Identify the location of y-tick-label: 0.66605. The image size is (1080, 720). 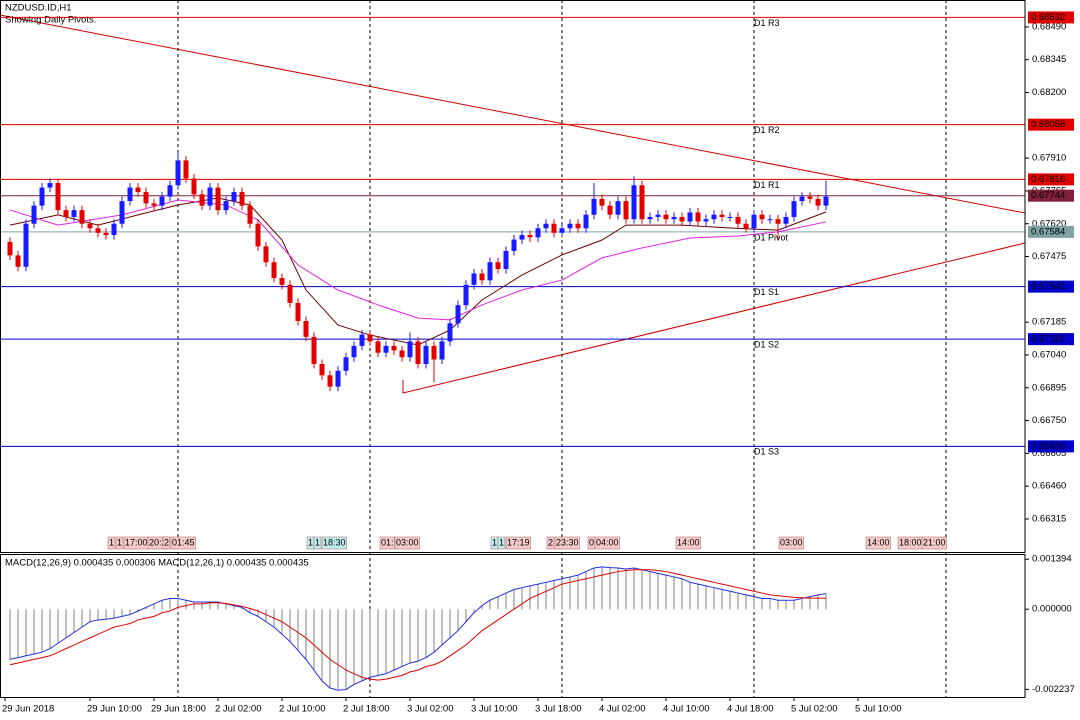
(1049, 453).